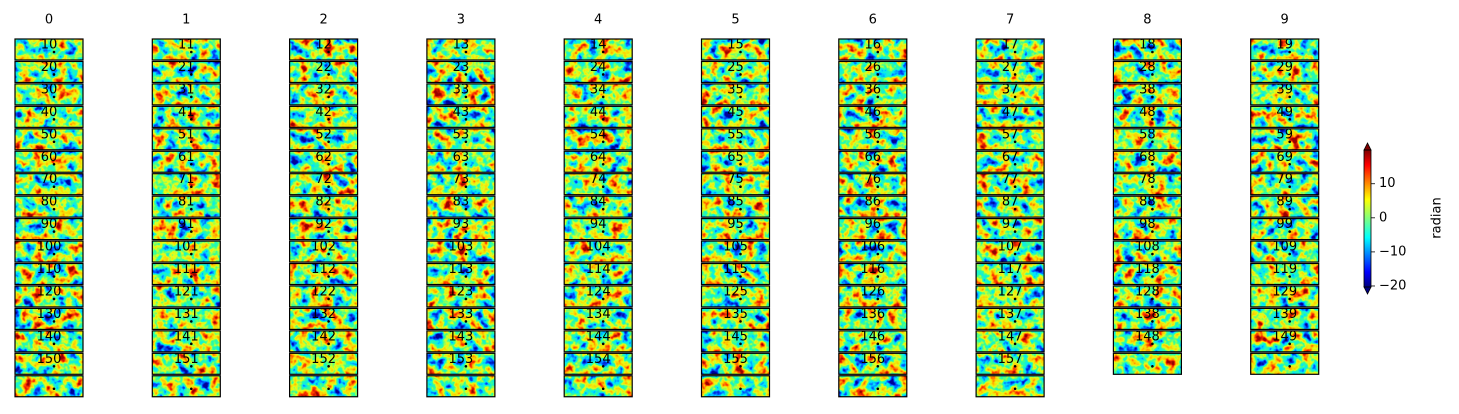 This screenshot has height=414, width=1459. Describe the element at coordinates (1147, 134) in the screenshot. I see `panel-label: 58` at that location.